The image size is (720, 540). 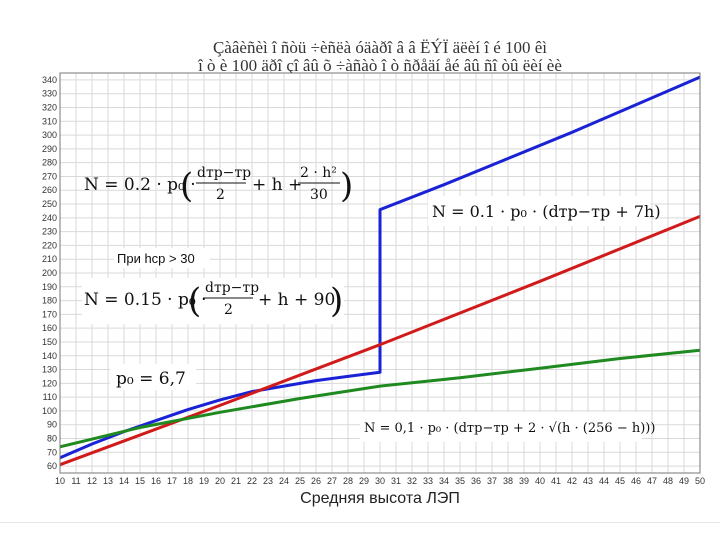 I want to click on x-tick-label: 36, so click(x=476, y=481).